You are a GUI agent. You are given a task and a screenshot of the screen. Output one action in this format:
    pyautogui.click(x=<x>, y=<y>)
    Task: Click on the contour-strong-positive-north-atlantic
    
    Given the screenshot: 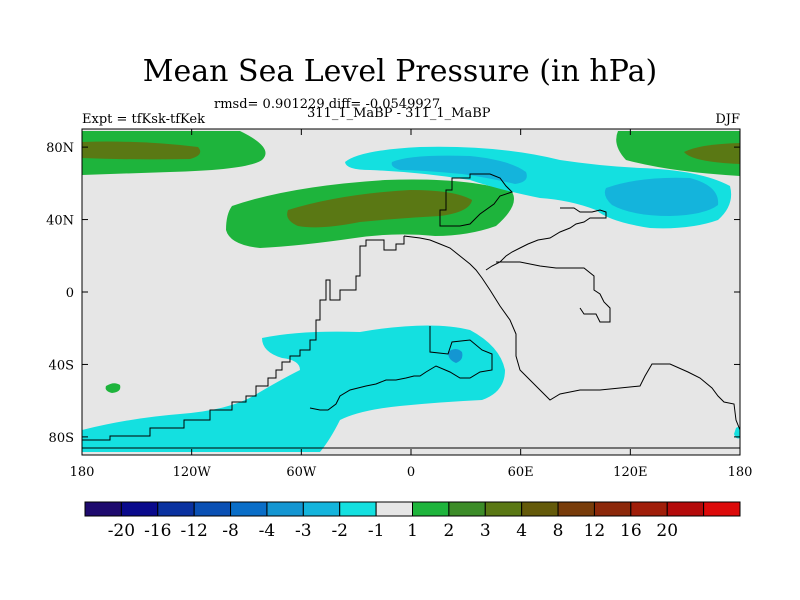 What is the action you would take?
    pyautogui.click(x=379, y=209)
    